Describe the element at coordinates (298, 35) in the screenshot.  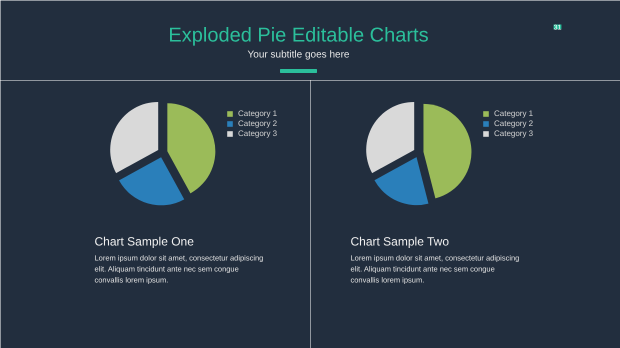
I see `text: Exploded Pie Editable Charts` at that location.